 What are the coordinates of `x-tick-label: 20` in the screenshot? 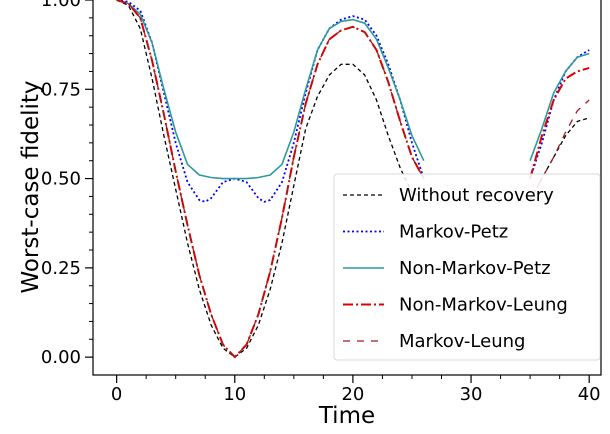 It's located at (352, 394).